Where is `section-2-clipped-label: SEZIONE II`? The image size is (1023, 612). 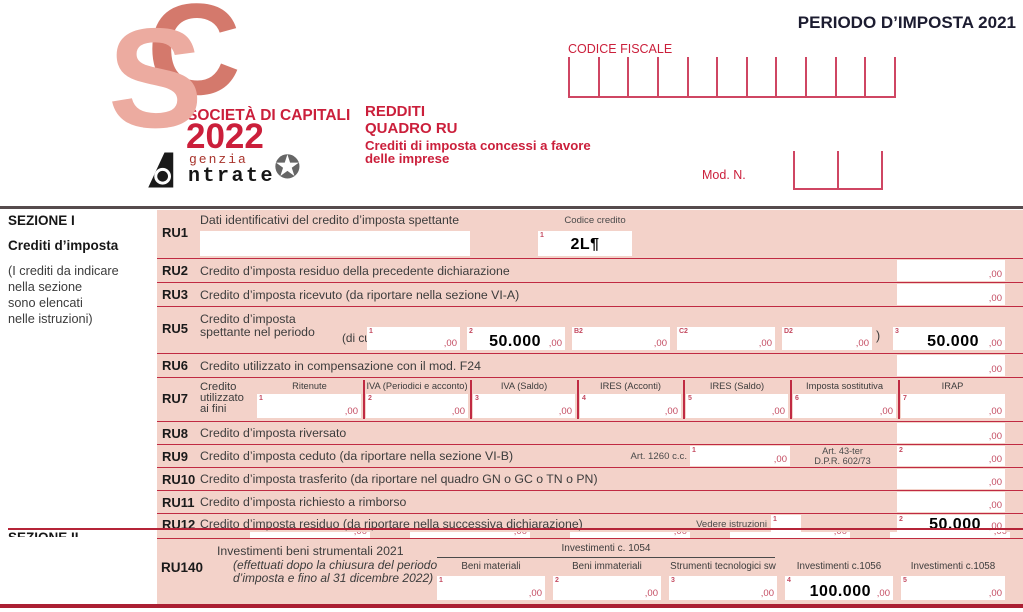
section-2-clipped-label: SEZIONE II is located at coordinates (43, 533).